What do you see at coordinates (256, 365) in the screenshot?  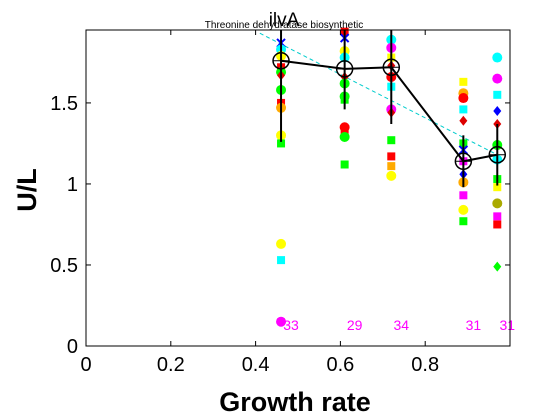 I see `x-tick-label: 0.4` at bounding box center [256, 365].